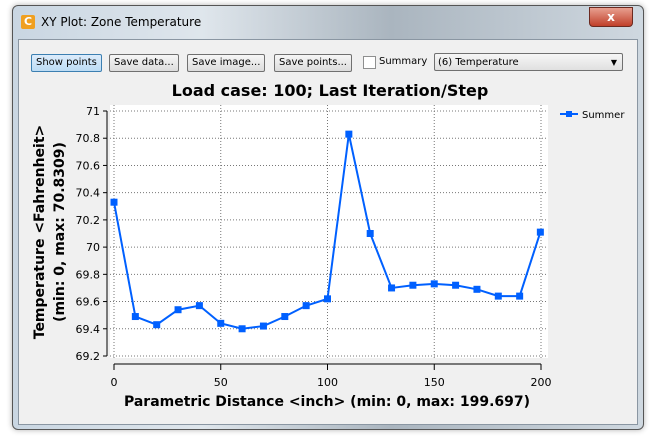 This screenshot has width=652, height=438. Describe the element at coordinates (88, 329) in the screenshot. I see `y-tick-label: 69.4` at that location.